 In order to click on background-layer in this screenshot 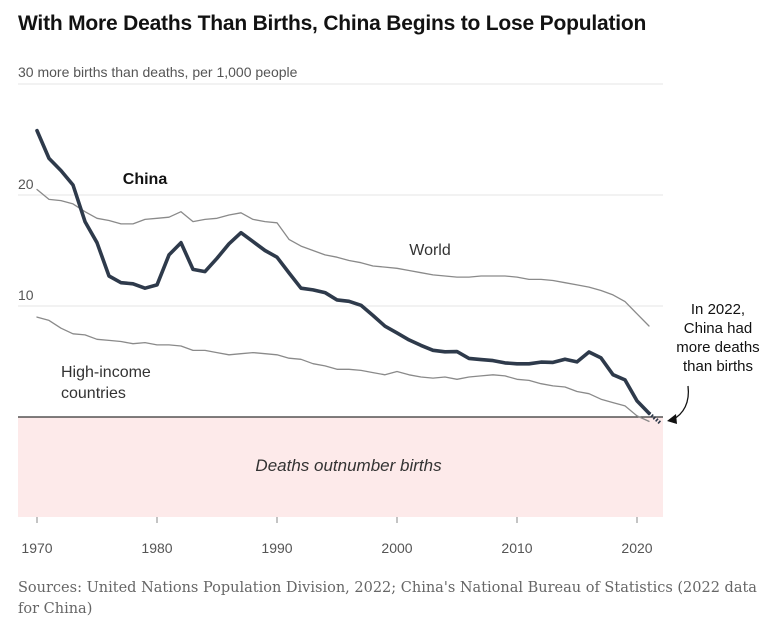, I will do `click(340, 467)`.